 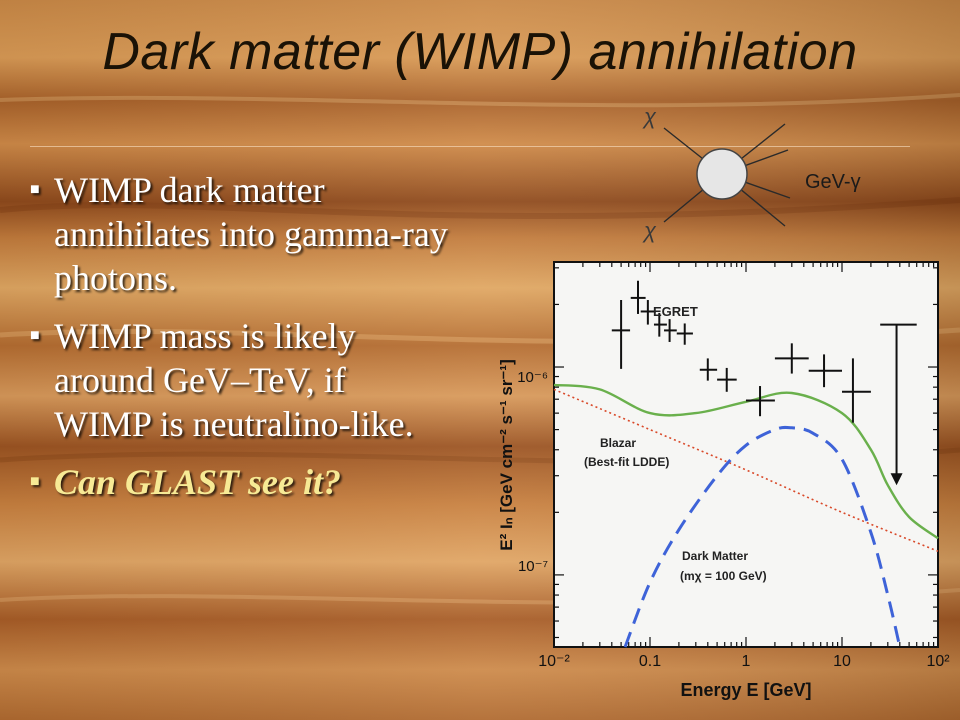 What do you see at coordinates (650, 661) in the screenshot?
I see `x-tick-label: 0.1` at bounding box center [650, 661].